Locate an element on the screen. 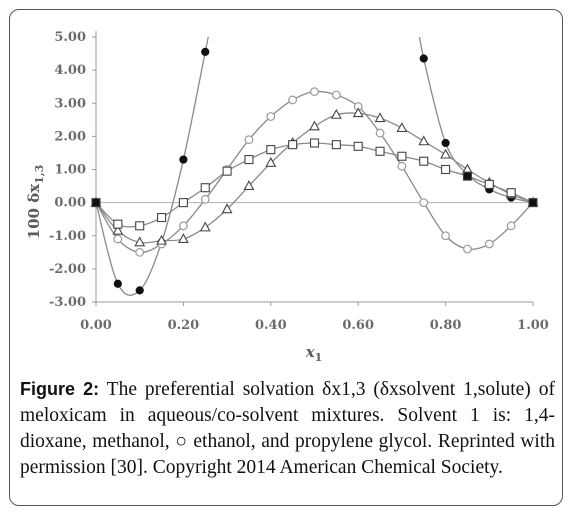 The height and width of the screenshot is (516, 574). y-tick-label: 5.00 is located at coordinates (70, 37).